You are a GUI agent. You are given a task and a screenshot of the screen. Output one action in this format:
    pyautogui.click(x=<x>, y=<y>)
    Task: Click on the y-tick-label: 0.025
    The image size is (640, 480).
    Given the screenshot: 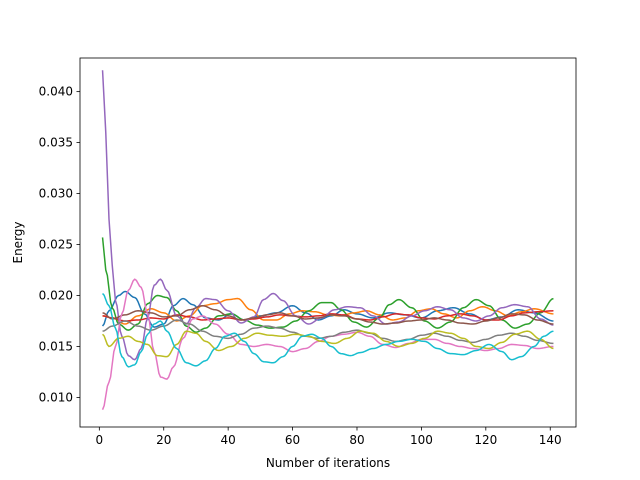 What is the action you would take?
    pyautogui.click(x=56, y=245)
    